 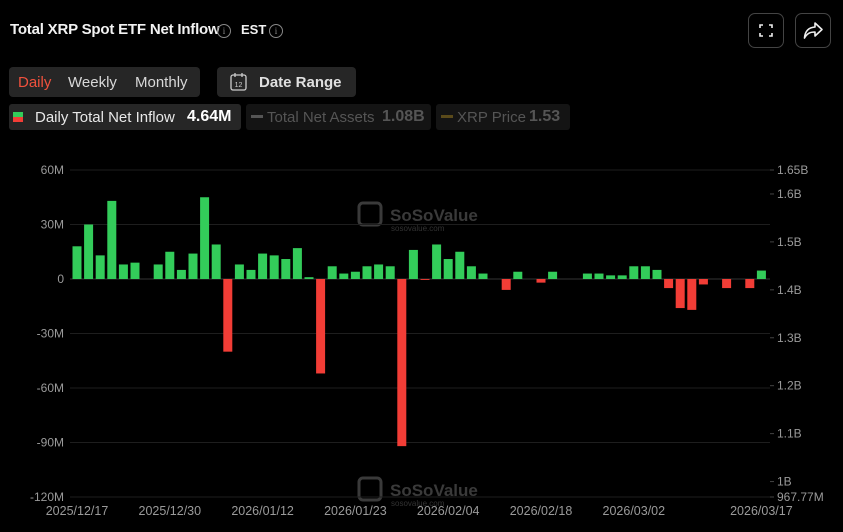 I want to click on watermark: SoSoValue, so click(x=434, y=490).